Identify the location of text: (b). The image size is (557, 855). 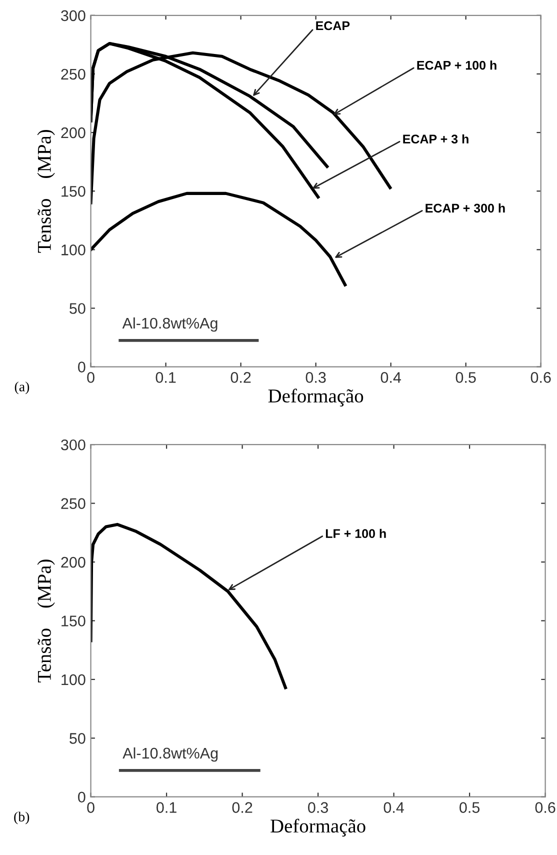
(22, 818).